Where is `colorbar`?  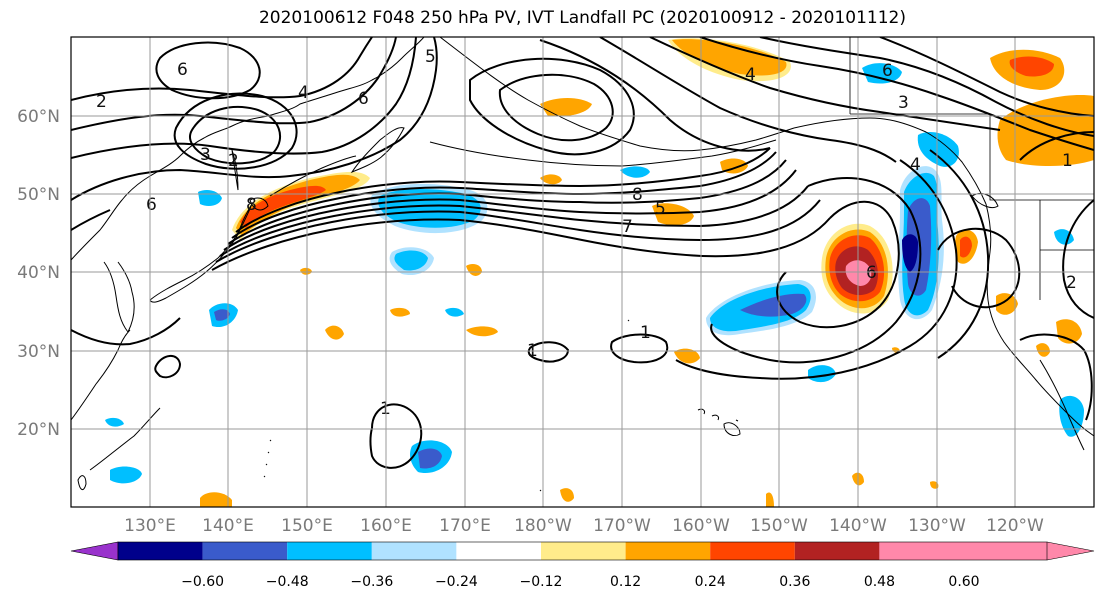 colorbar is located at coordinates (582, 551).